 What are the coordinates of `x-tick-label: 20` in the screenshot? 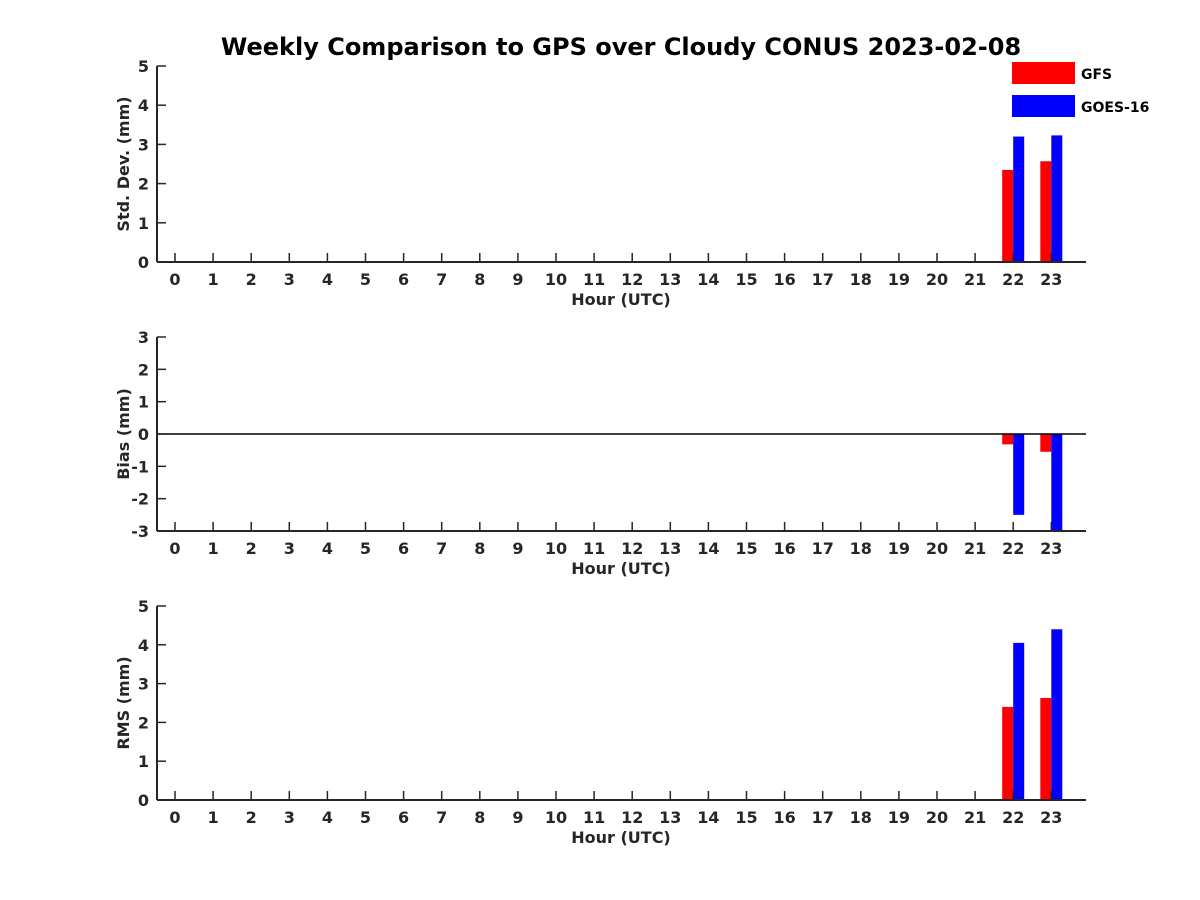 It's located at (937, 548).